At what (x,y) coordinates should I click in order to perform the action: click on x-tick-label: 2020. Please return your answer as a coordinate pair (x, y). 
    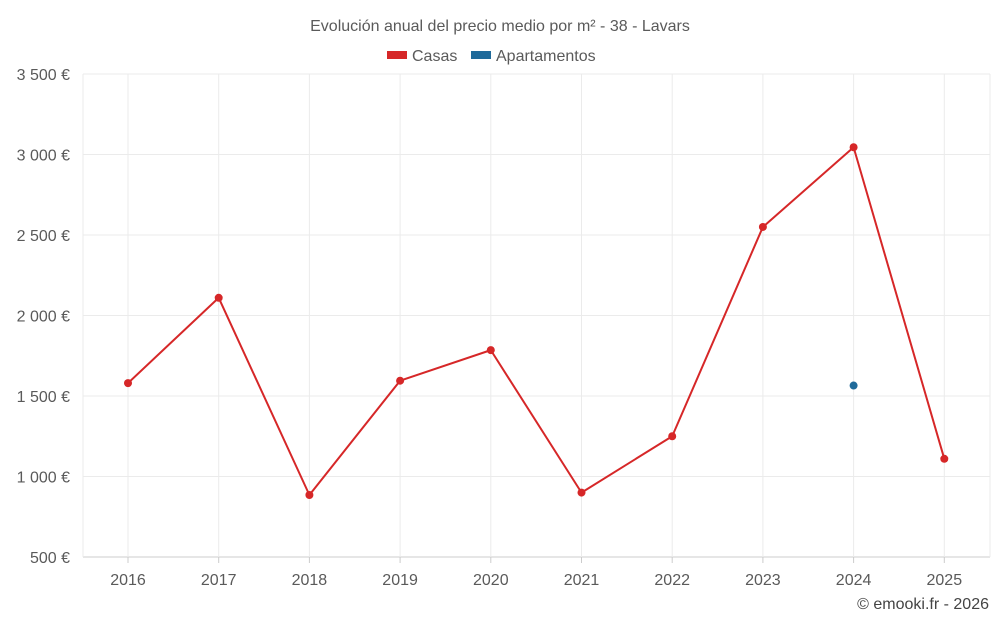
    Looking at the image, I should click on (491, 580).